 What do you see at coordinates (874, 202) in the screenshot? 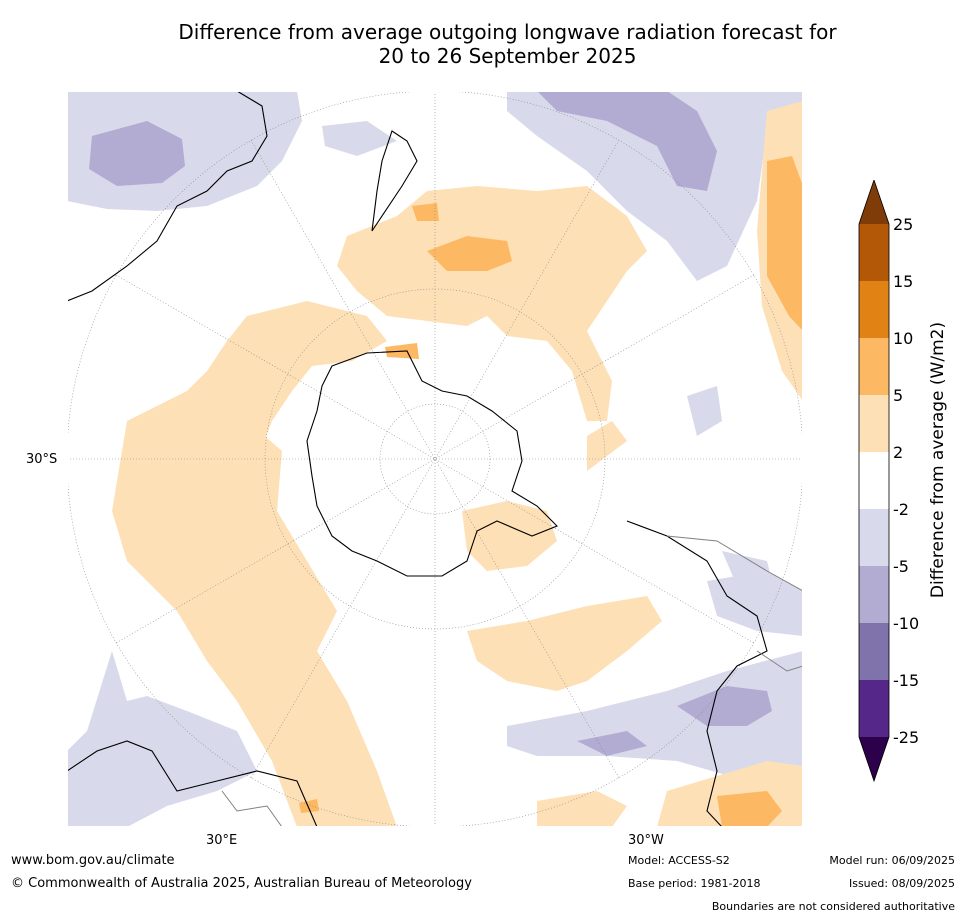
I see `colorbar-extend-max` at bounding box center [874, 202].